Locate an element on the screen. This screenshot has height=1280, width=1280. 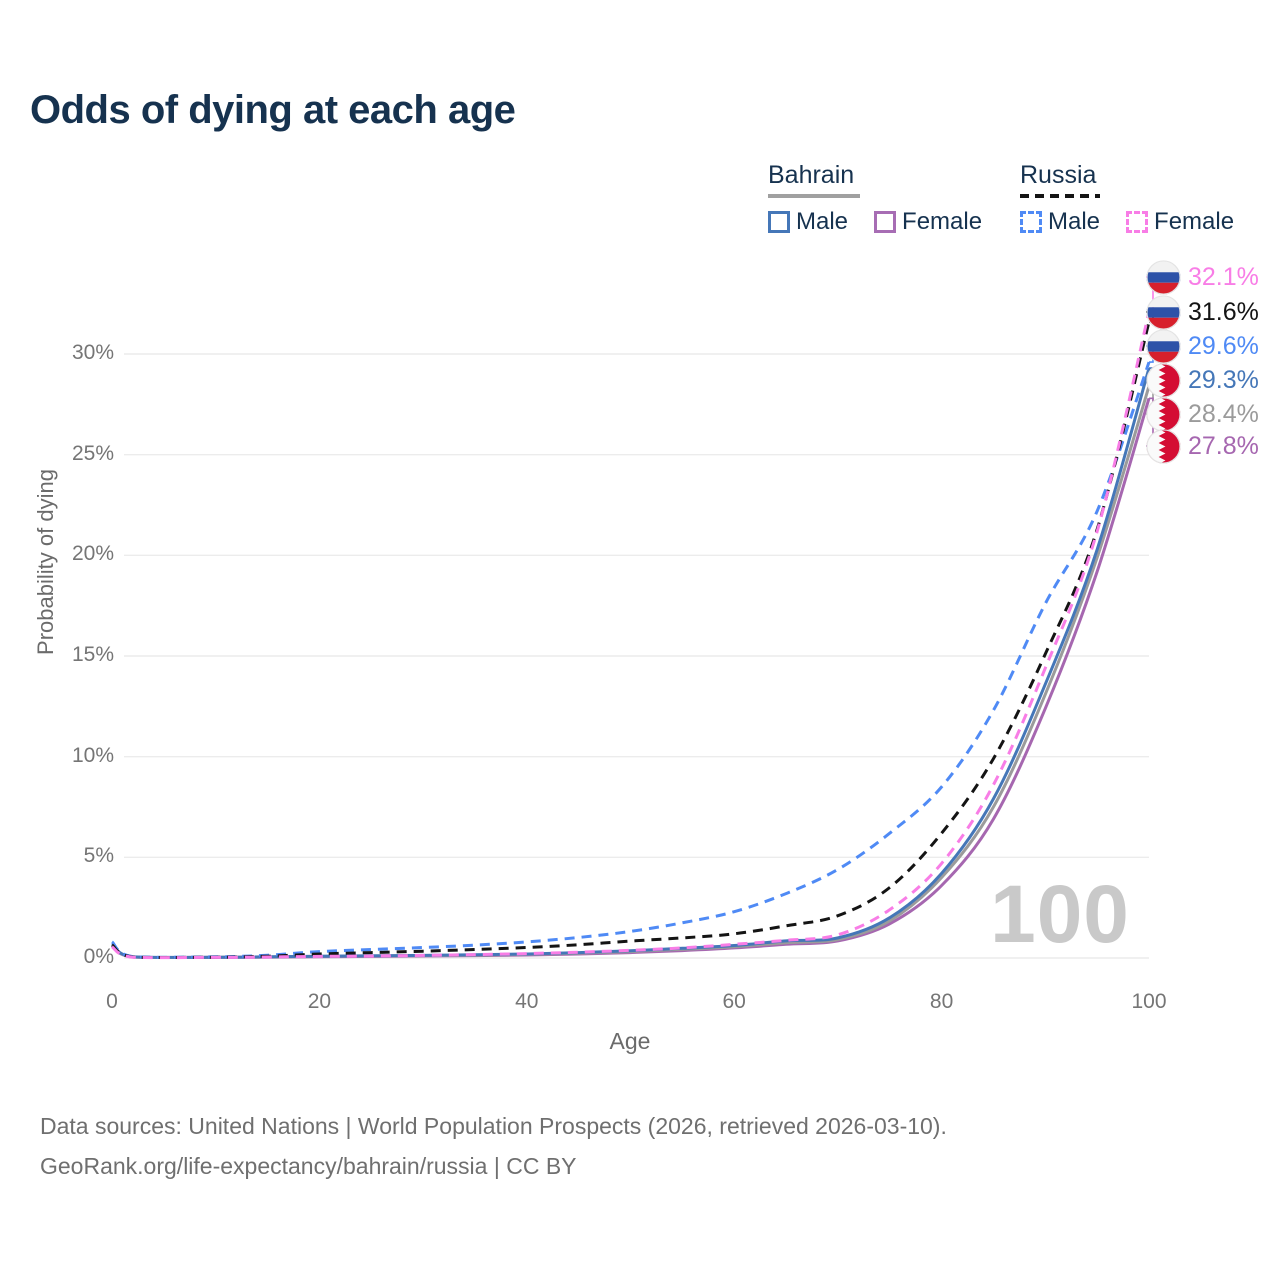
y-tick-label: 0% is located at coordinates (98, 956).